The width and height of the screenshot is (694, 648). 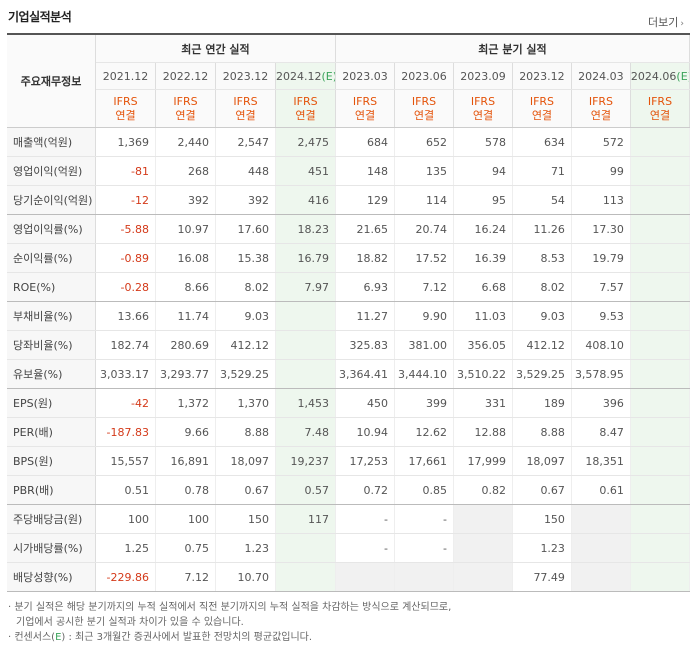 I want to click on more-link: 더보기 ›, so click(x=666, y=22).